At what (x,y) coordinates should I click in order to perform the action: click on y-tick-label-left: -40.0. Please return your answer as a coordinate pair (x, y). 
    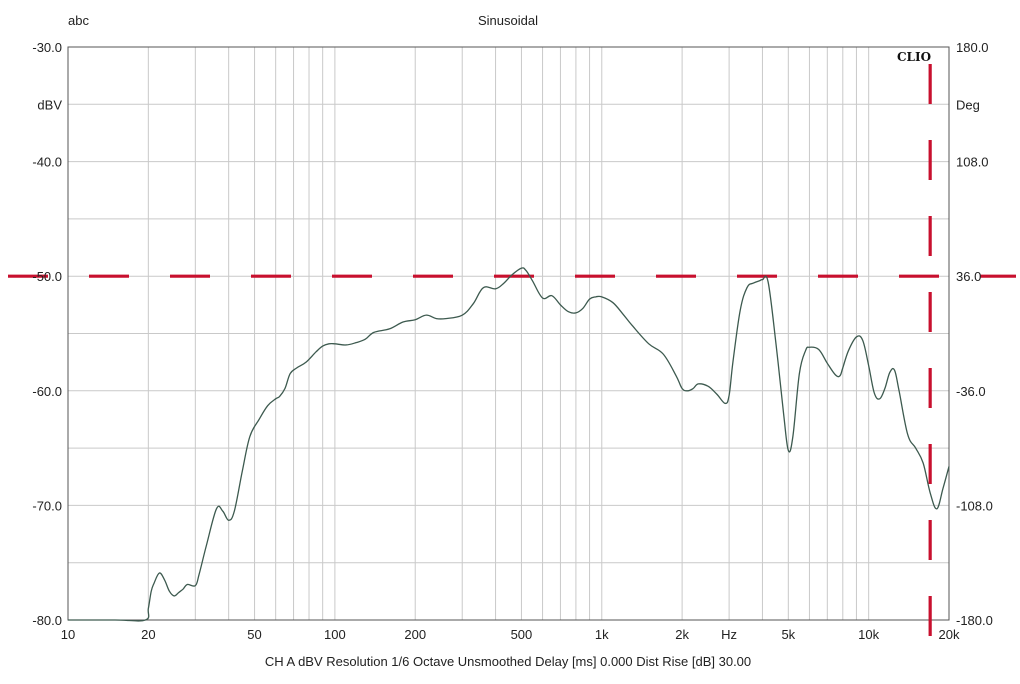
    Looking at the image, I should click on (47, 162).